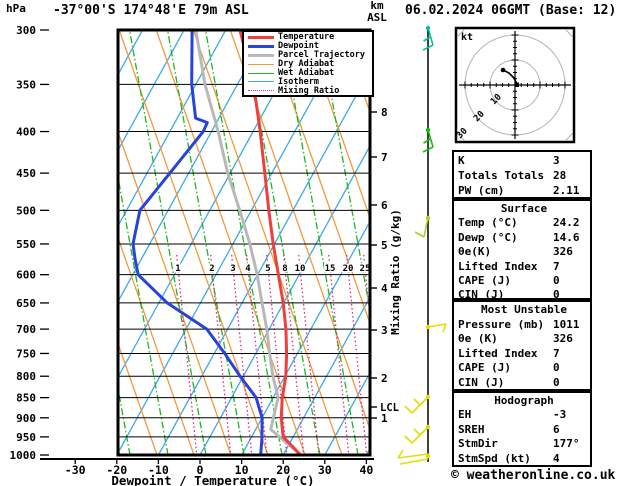 Image resolution: width=629 pixels, height=486 pixels. Describe the element at coordinates (283, 470) in the screenshot. I see `temp-tick-label: 20` at that location.